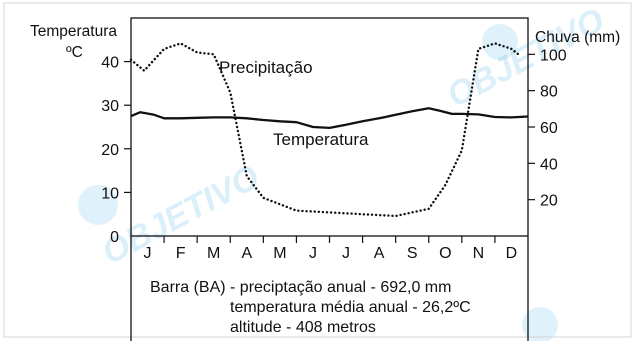 Image resolution: width=635 pixels, height=341 pixels. What do you see at coordinates (379, 253) in the screenshot?
I see `x-tick-label-8: A` at bounding box center [379, 253].